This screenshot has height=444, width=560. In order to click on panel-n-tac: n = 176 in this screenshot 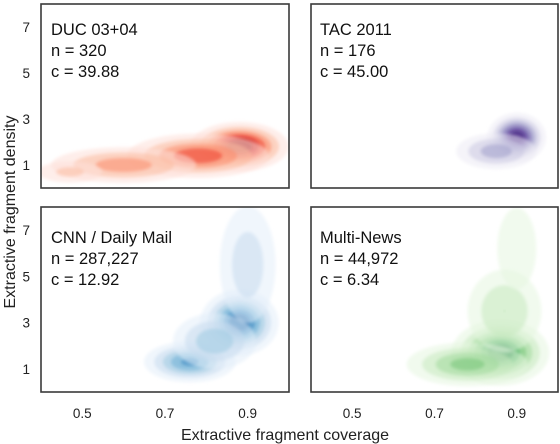, I will do `click(348, 51)`.